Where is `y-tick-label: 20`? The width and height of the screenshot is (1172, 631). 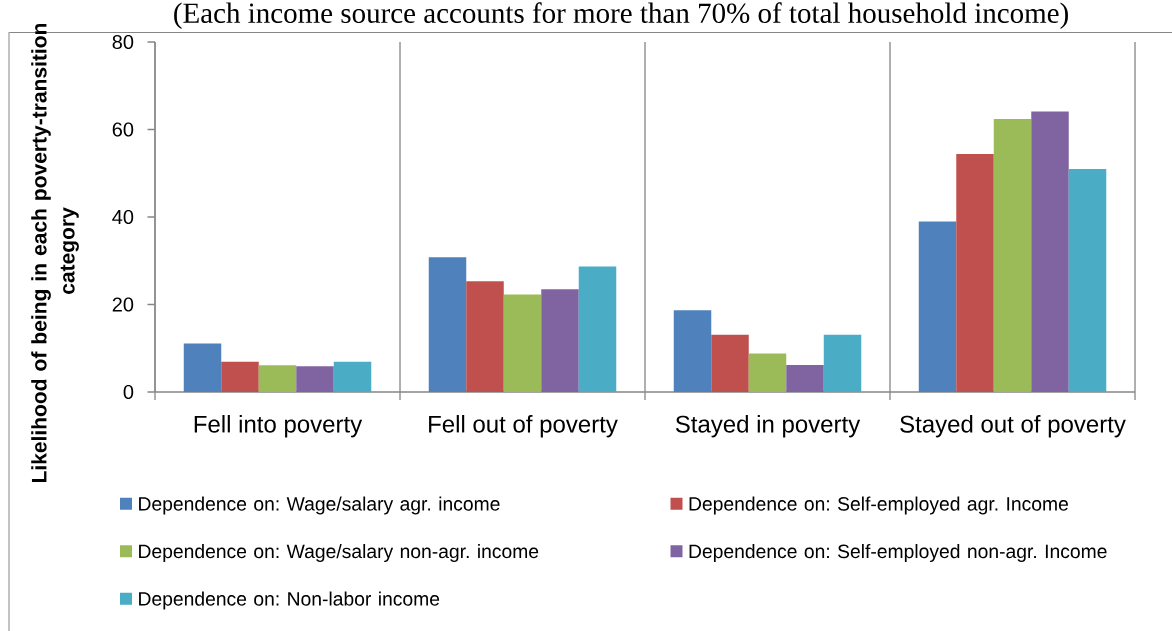
y-tick-label: 20 is located at coordinates (123, 304).